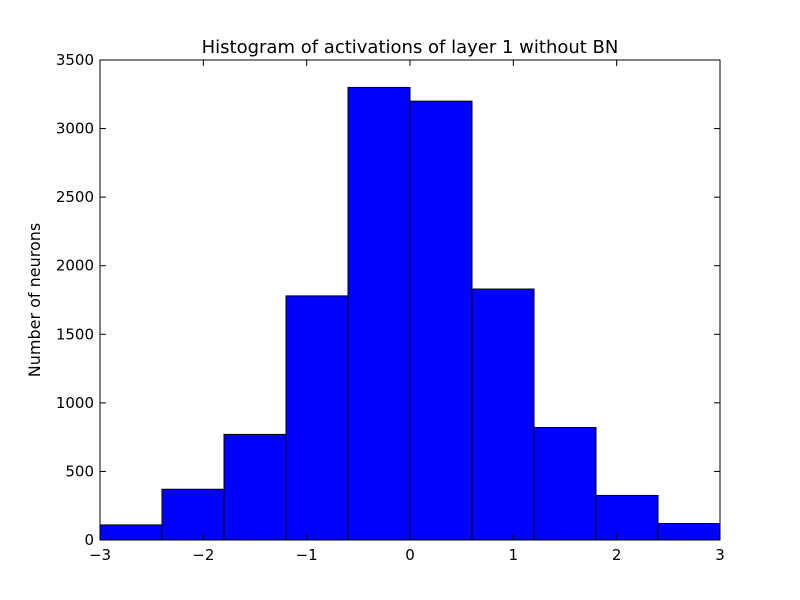  What do you see at coordinates (514, 555) in the screenshot?
I see `x-tick-label: 1` at bounding box center [514, 555].